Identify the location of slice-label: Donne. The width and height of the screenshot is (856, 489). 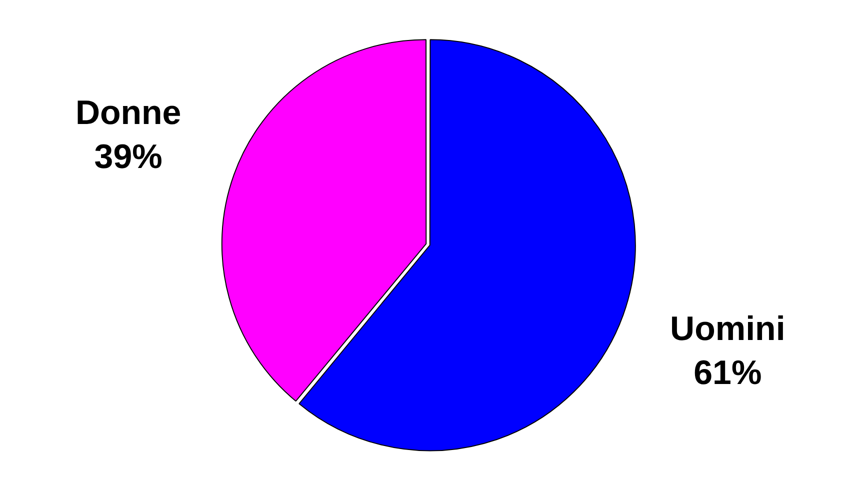
(128, 113).